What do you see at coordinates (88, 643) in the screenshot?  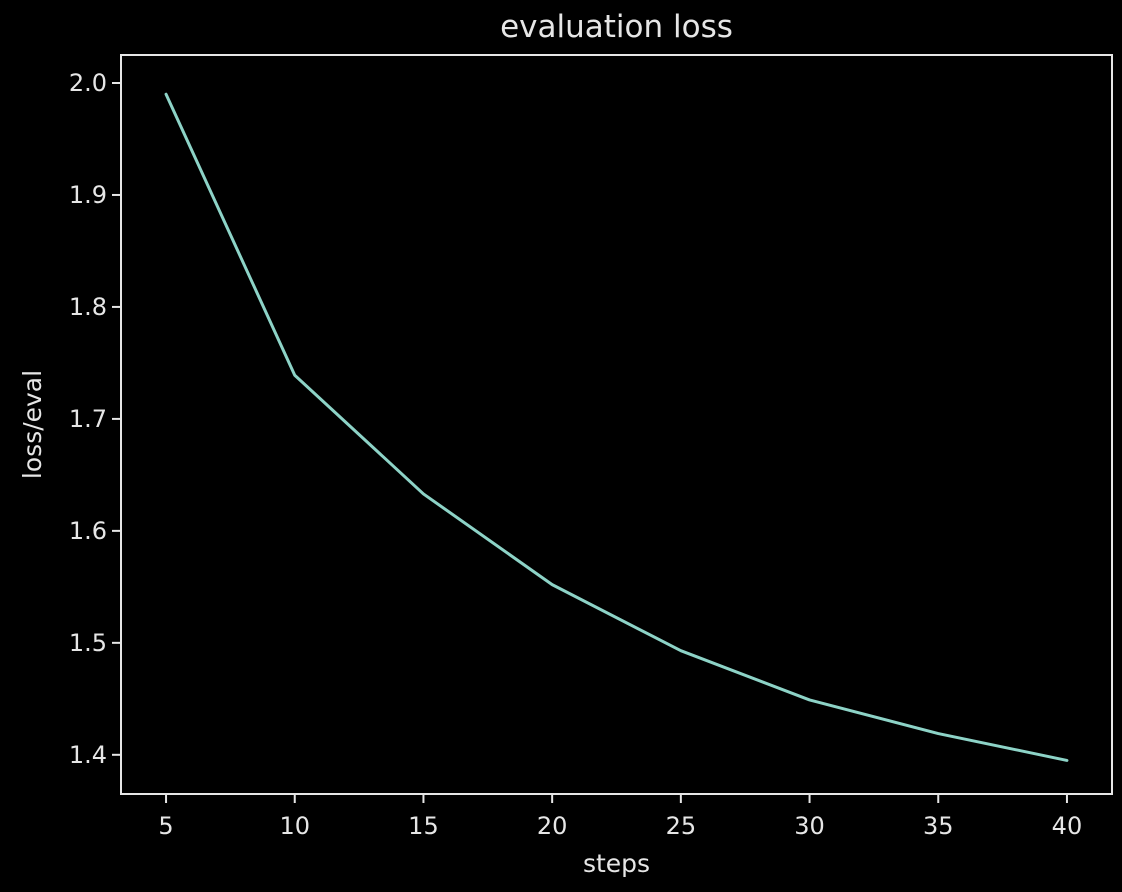 I see `y-tick-label: 1.5` at bounding box center [88, 643].